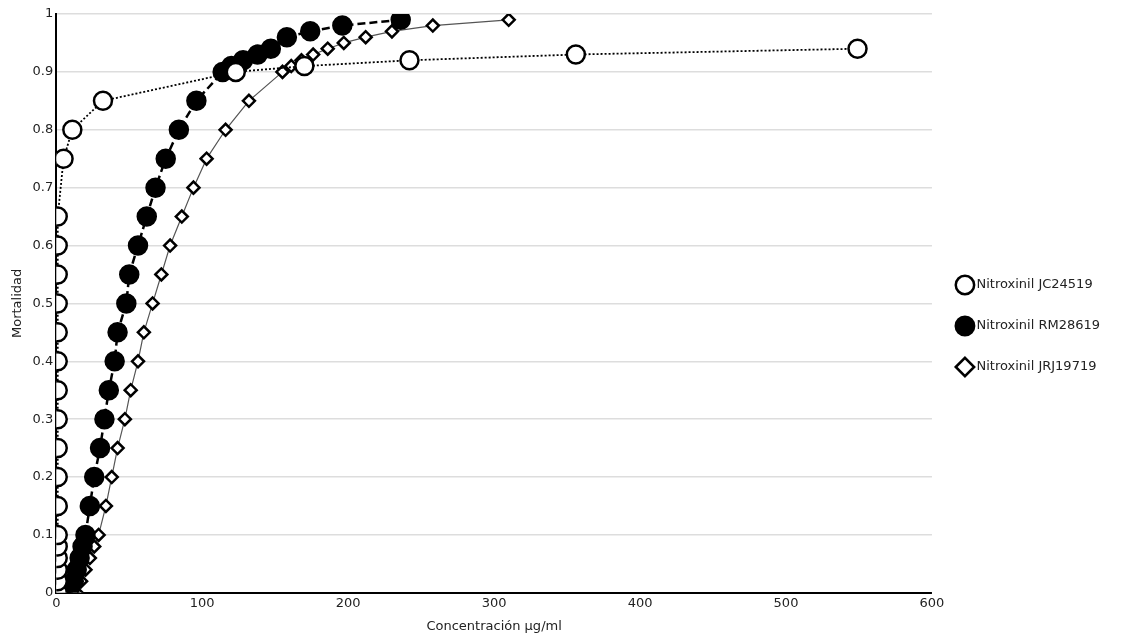 The height and width of the screenshot is (642, 1134). Describe the element at coordinates (43, 71) in the screenshot. I see `y-tick-label: 0.9` at that location.